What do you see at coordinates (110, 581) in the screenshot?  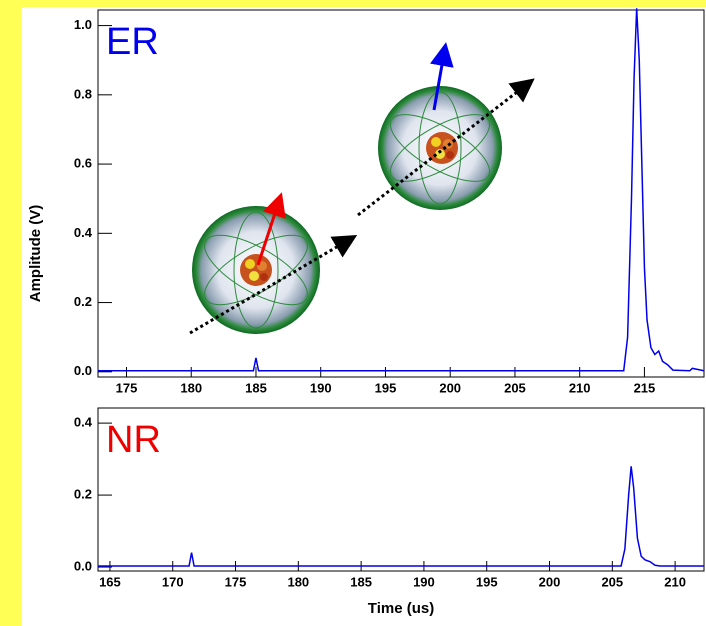 I see `x-tick-label: 165` at bounding box center [110, 581].